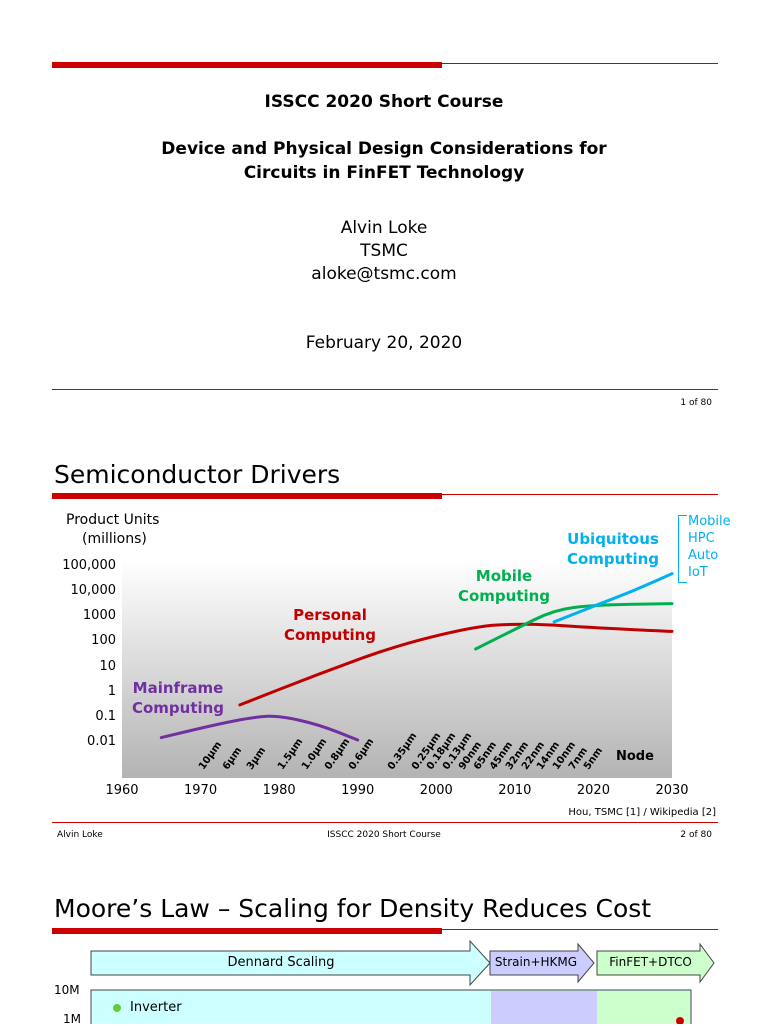 The width and height of the screenshot is (768, 1026). I want to click on y-tick-label: 100, so click(103, 641).